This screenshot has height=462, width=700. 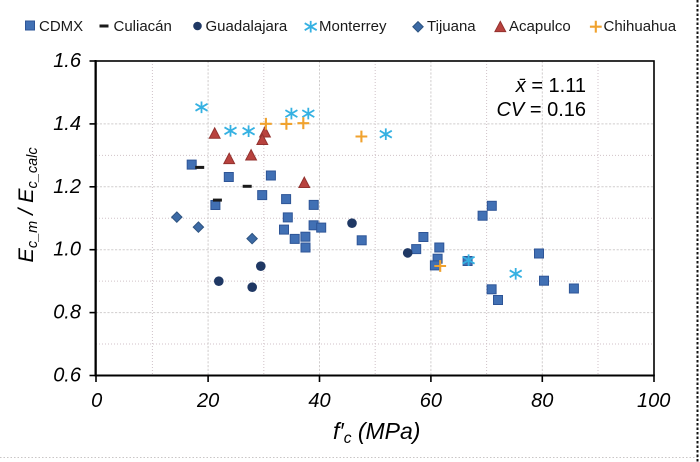 I want to click on svg-text: 1.4, so click(x=67, y=124).